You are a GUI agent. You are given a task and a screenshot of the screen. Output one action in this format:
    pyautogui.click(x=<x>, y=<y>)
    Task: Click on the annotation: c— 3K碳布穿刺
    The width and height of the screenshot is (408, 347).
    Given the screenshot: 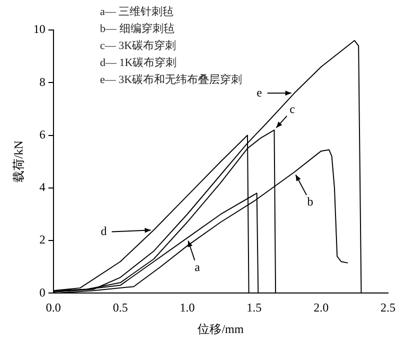 What is the action you would take?
    pyautogui.click(x=139, y=46)
    